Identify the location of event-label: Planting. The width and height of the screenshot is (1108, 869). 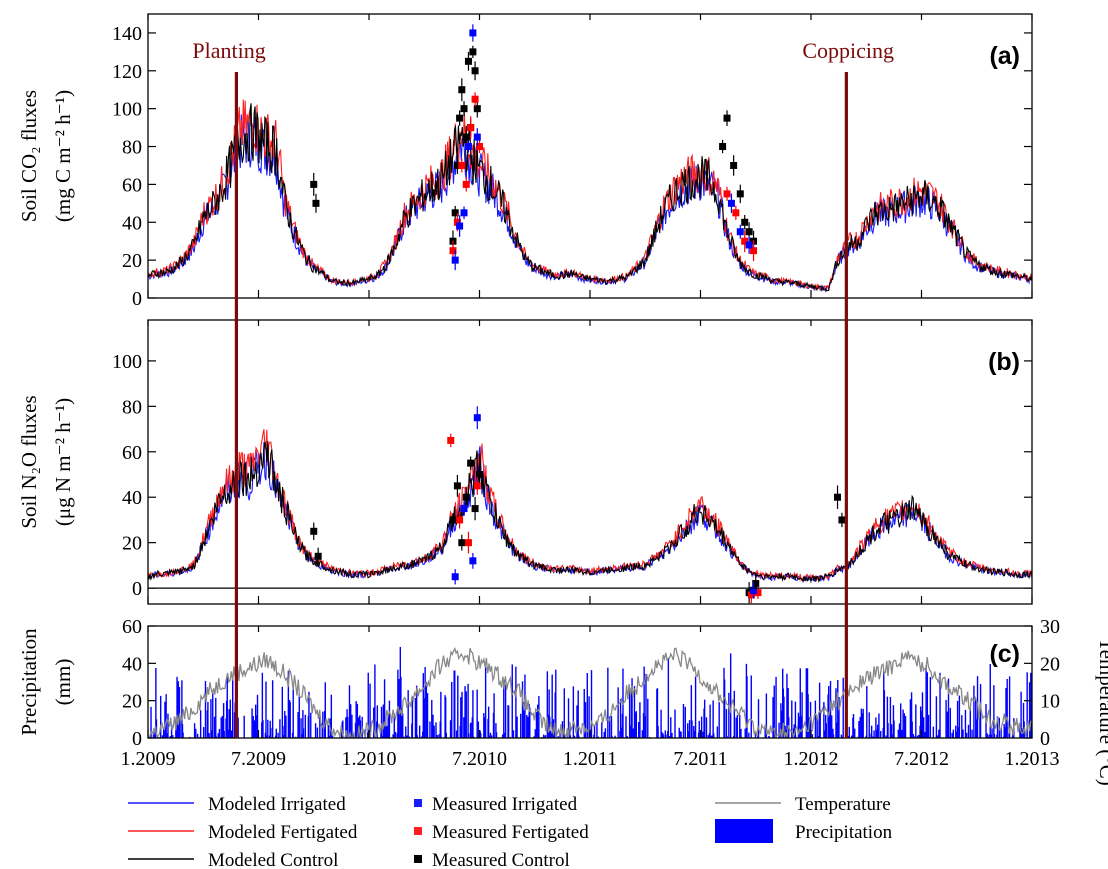
(228, 50).